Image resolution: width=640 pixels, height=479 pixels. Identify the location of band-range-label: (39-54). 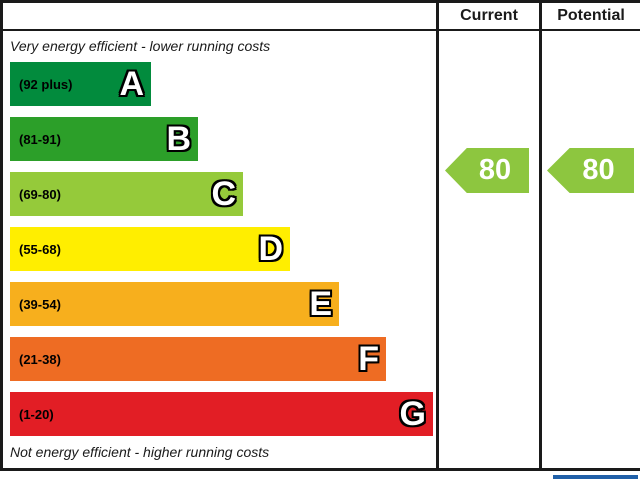
(40, 304).